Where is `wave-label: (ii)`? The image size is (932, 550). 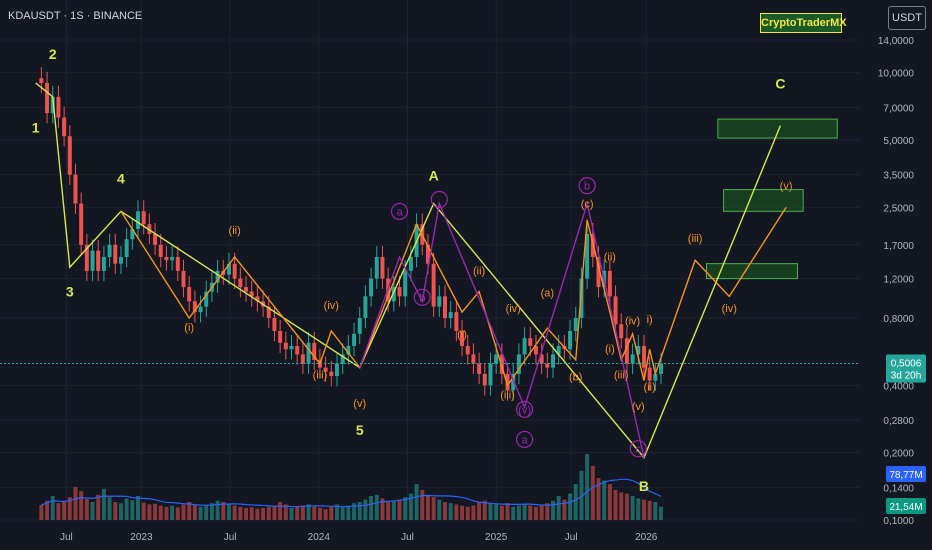 wave-label: (ii) is located at coordinates (650, 387).